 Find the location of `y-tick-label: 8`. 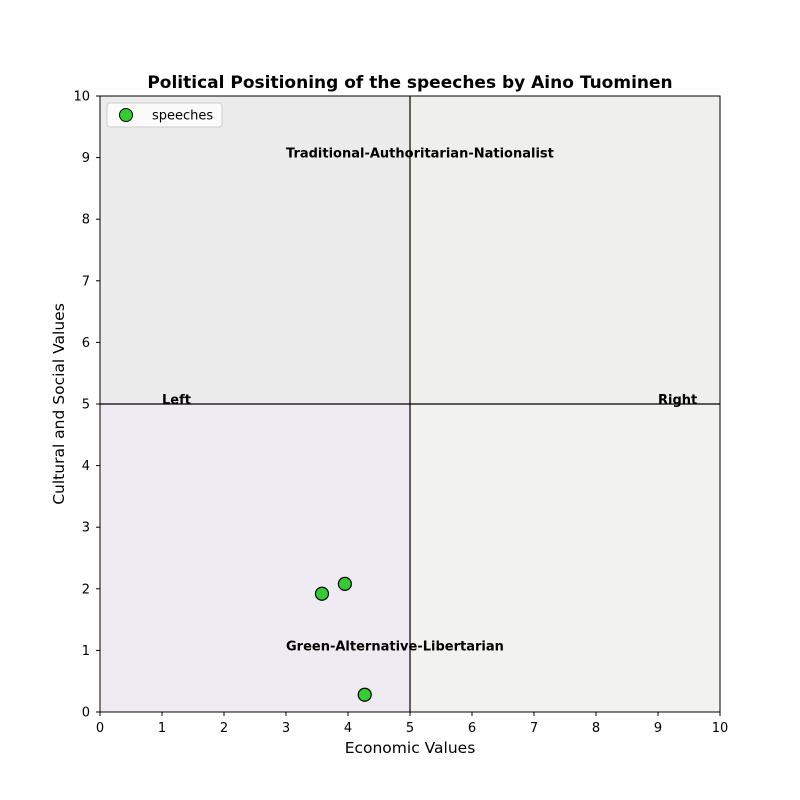

y-tick-label: 8 is located at coordinates (86, 220).